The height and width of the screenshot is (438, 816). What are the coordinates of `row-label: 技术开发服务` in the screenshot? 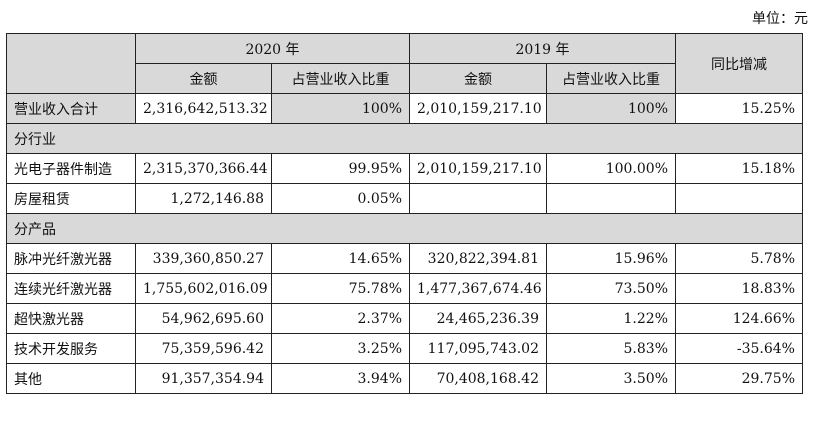 It's located at (71, 348).